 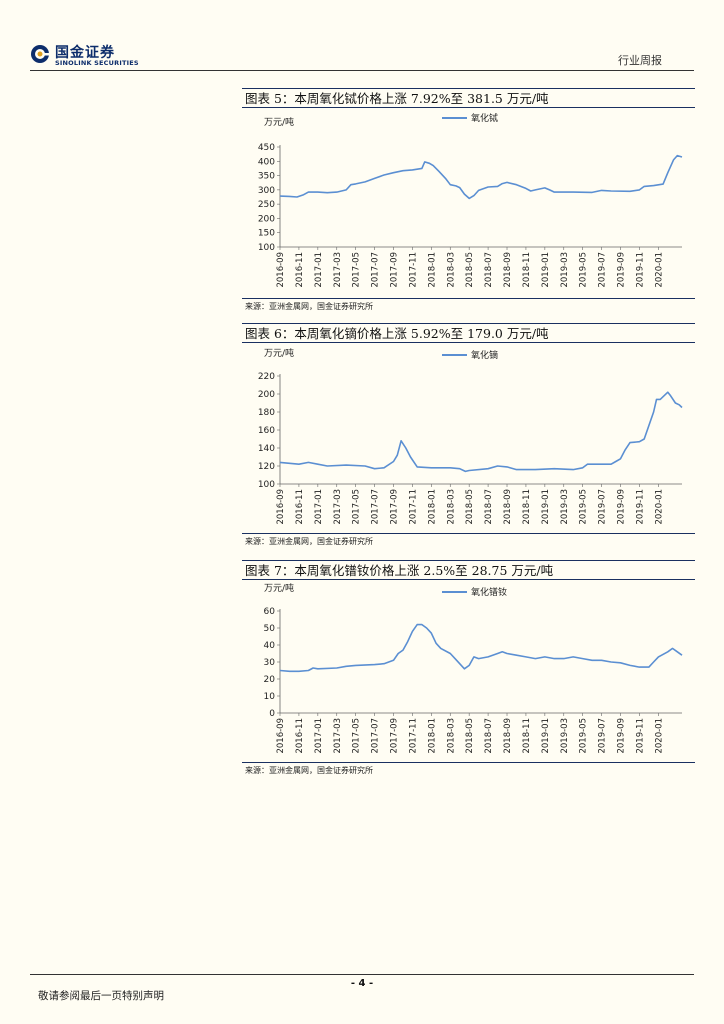 What do you see at coordinates (484, 355) in the screenshot?
I see `legend-label: 氧化镝` at bounding box center [484, 355].